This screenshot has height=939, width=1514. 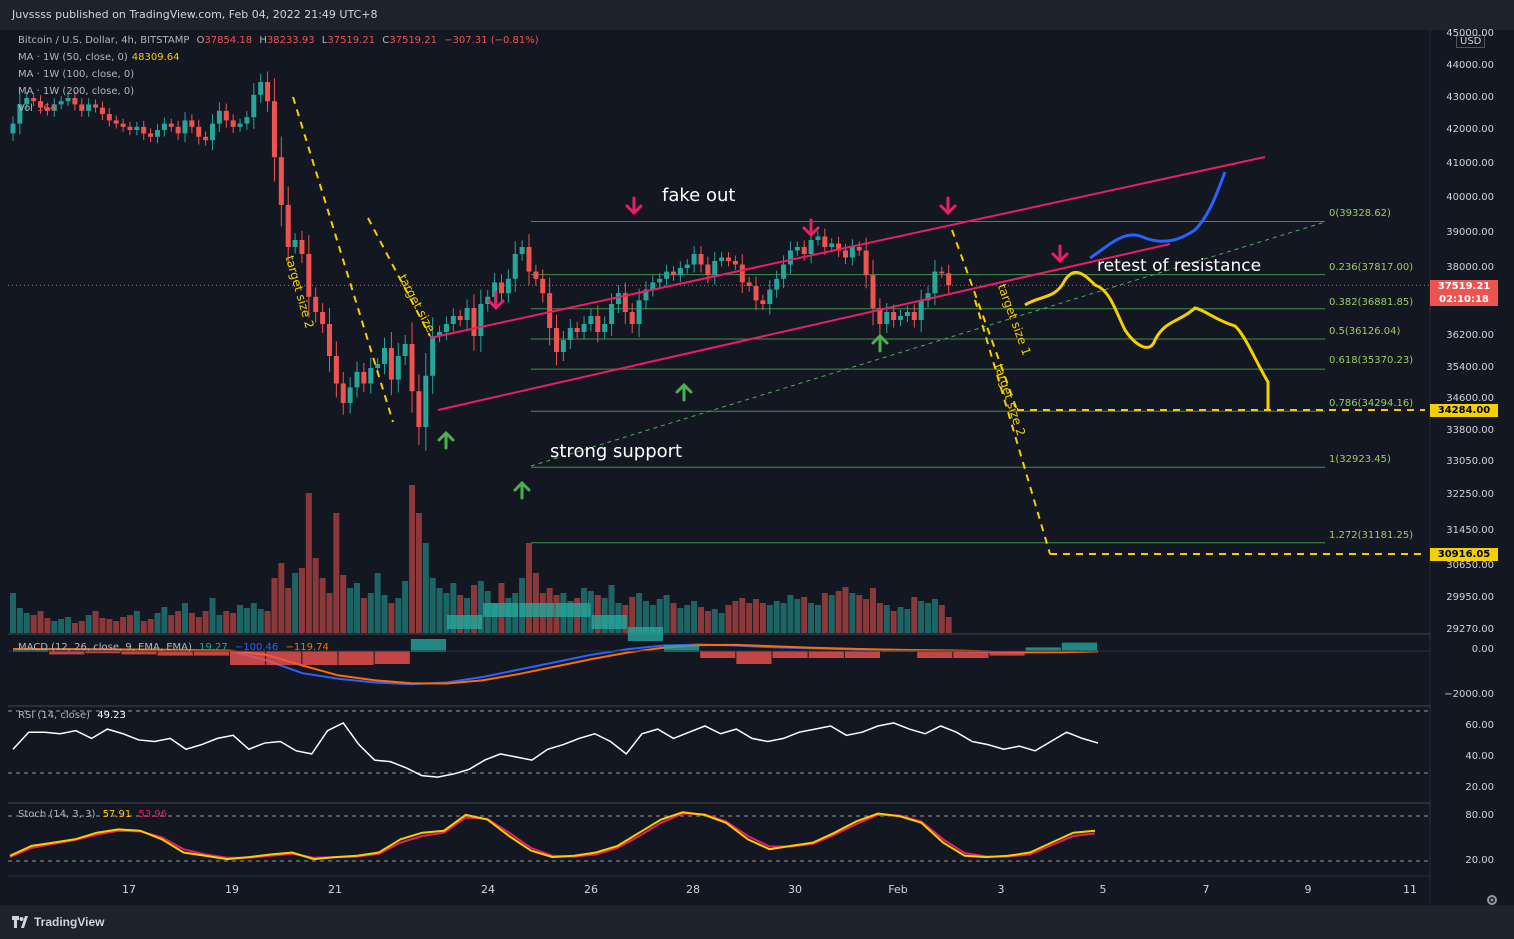 What do you see at coordinates (804, 327) in the screenshot?
I see `channel-lower-line` at bounding box center [804, 327].